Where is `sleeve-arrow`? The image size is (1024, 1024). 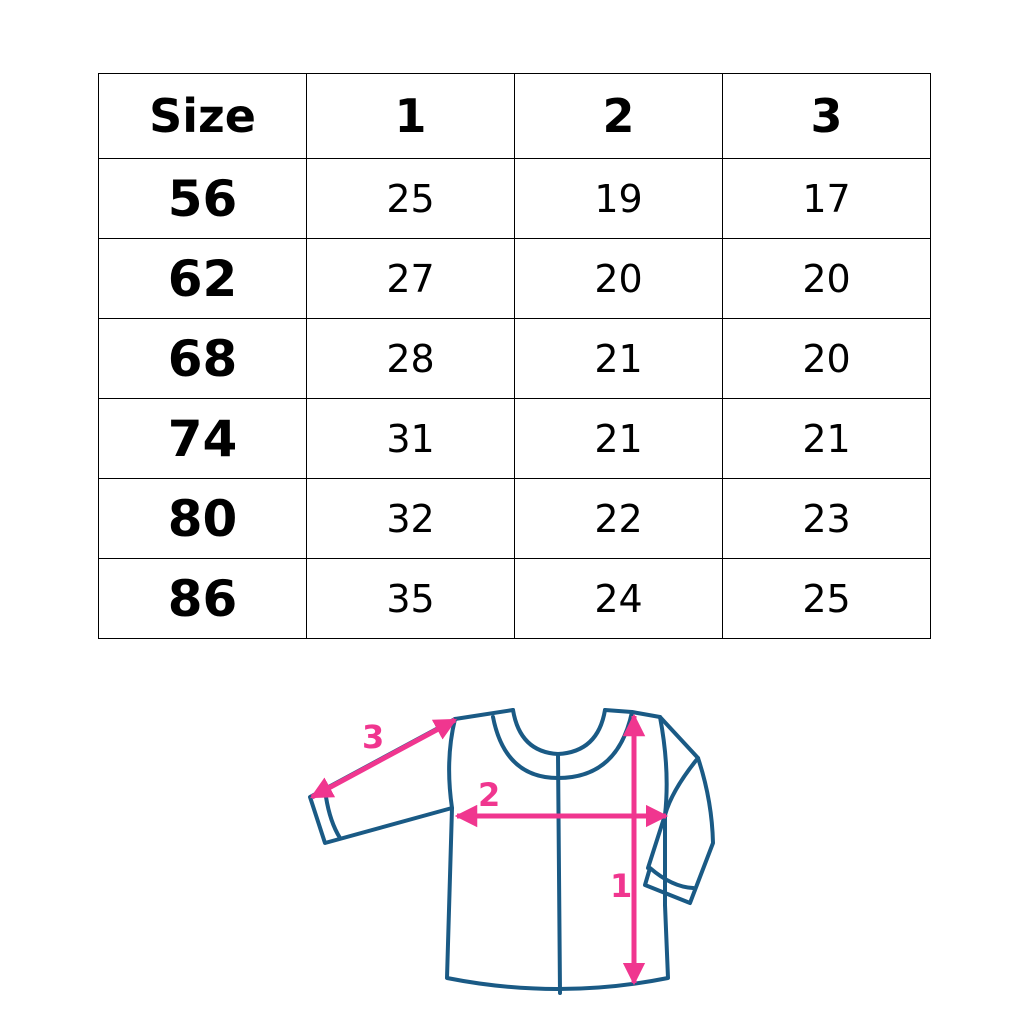 sleeve-arrow is located at coordinates (383, 758).